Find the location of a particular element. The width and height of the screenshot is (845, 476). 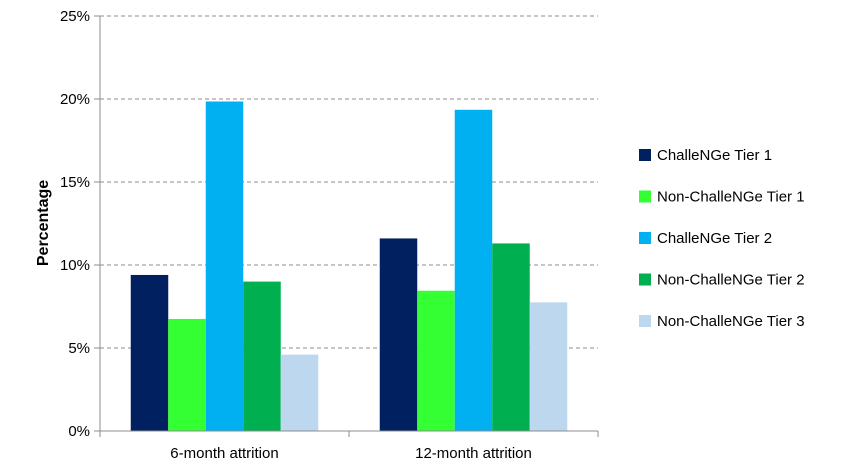

y-tick-label: 25% is located at coordinates (75, 16).